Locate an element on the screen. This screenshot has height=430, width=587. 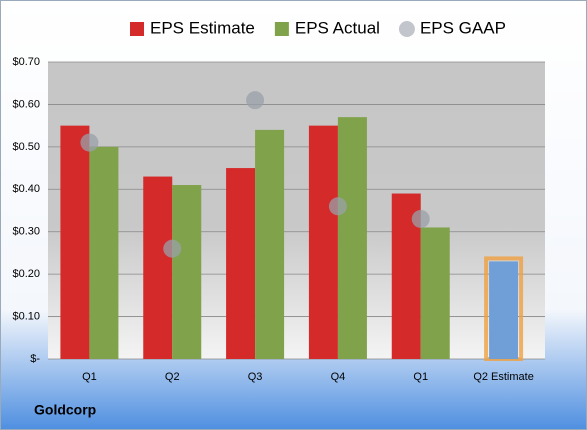
legend-label: EPS Estimate is located at coordinates (202, 27).